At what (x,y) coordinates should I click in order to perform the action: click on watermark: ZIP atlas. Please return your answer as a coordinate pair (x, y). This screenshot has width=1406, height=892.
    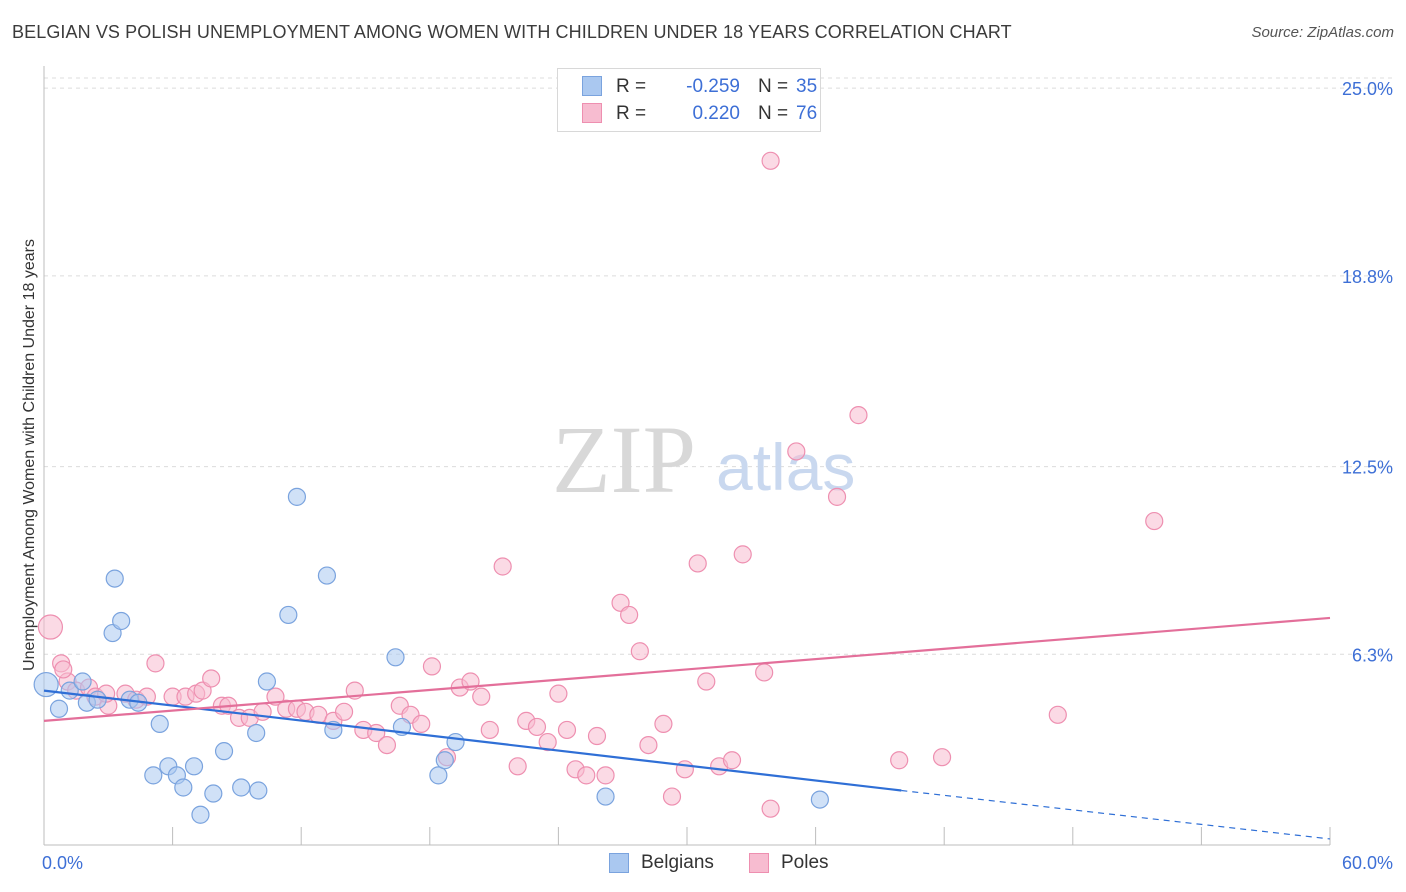
    Looking at the image, I should click on (703, 459).